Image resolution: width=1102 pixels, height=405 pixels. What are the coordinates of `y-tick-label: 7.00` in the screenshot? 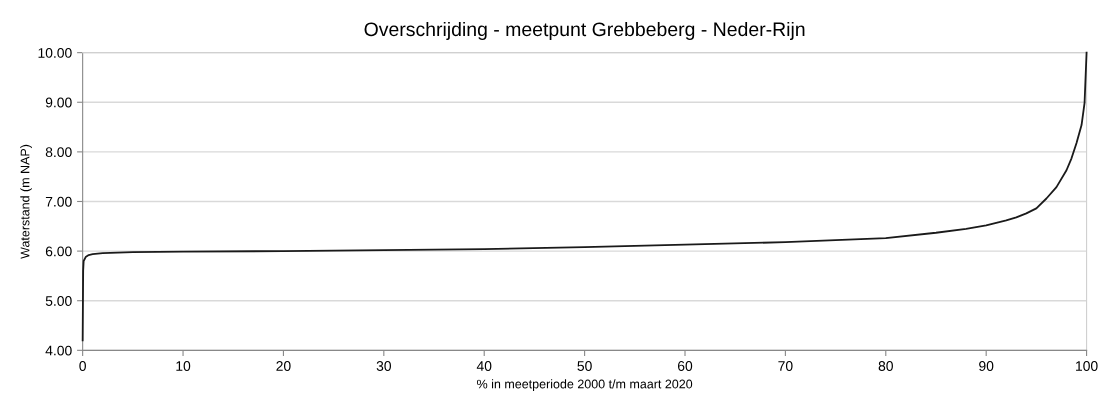 It's located at (58, 201).